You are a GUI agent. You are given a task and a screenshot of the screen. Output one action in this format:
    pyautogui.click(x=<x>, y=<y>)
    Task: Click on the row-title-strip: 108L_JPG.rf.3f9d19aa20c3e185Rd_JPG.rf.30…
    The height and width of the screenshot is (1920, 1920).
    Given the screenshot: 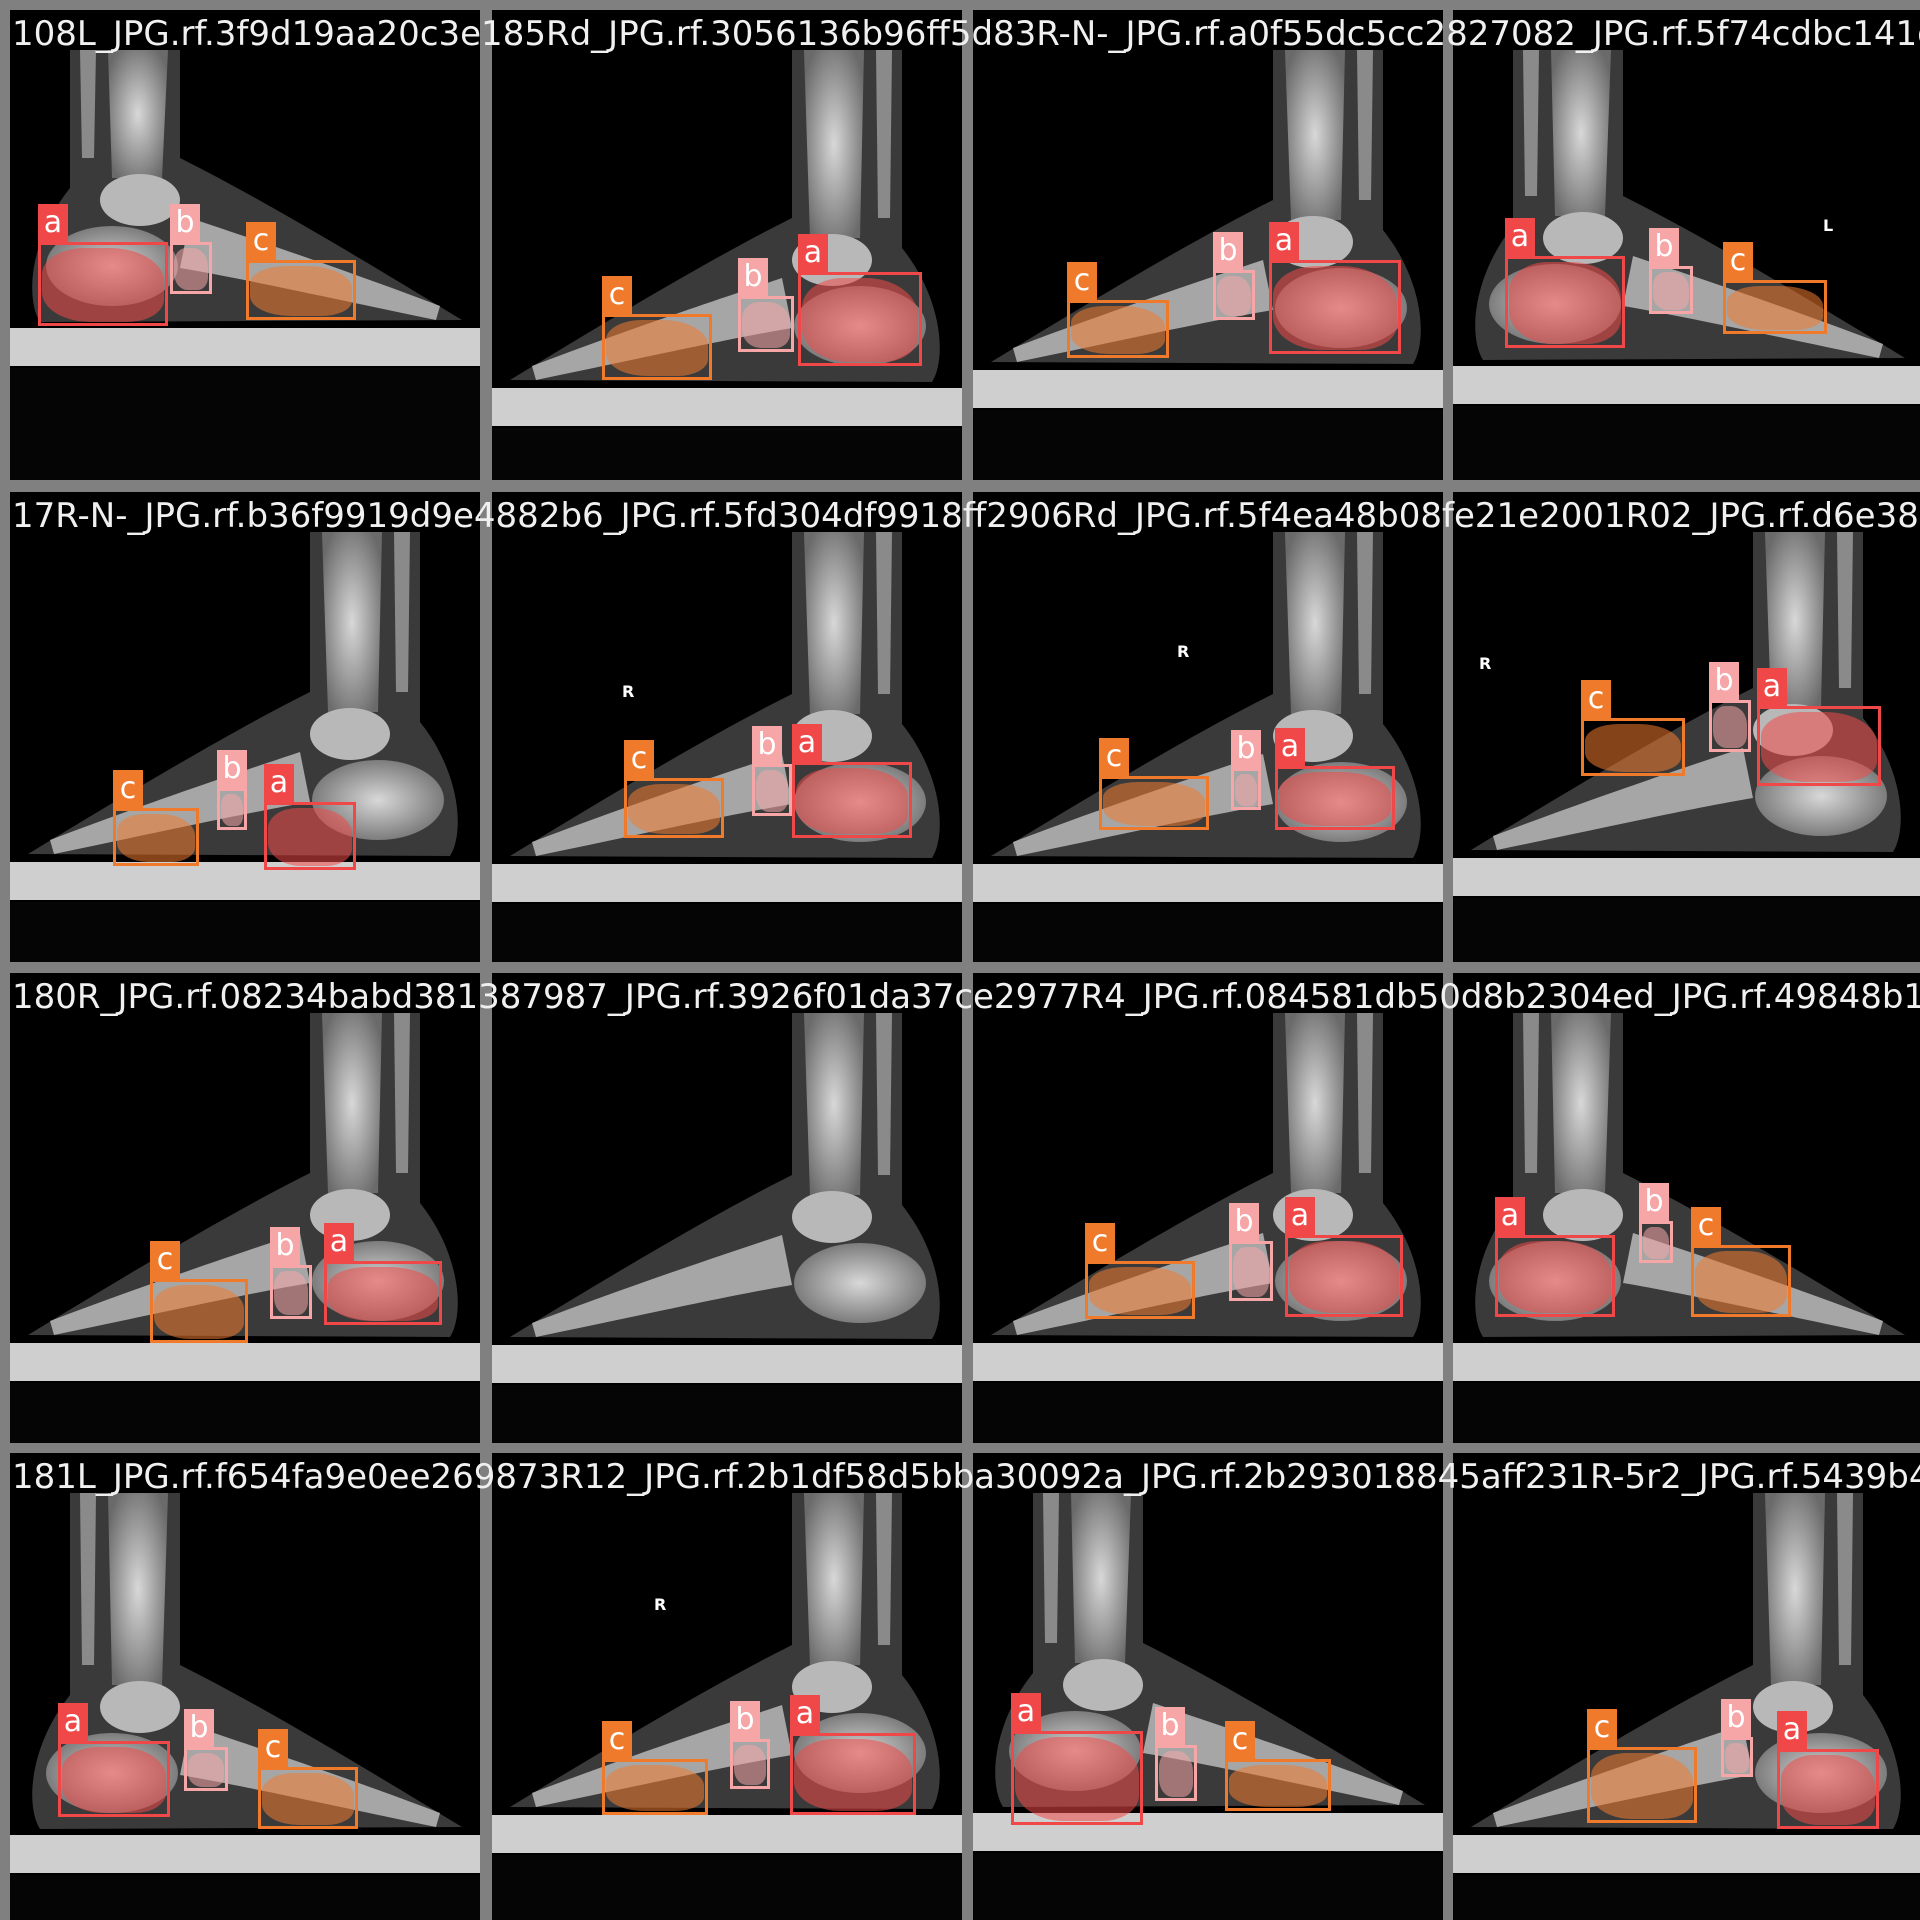 What is the action you would take?
    pyautogui.click(x=965, y=34)
    